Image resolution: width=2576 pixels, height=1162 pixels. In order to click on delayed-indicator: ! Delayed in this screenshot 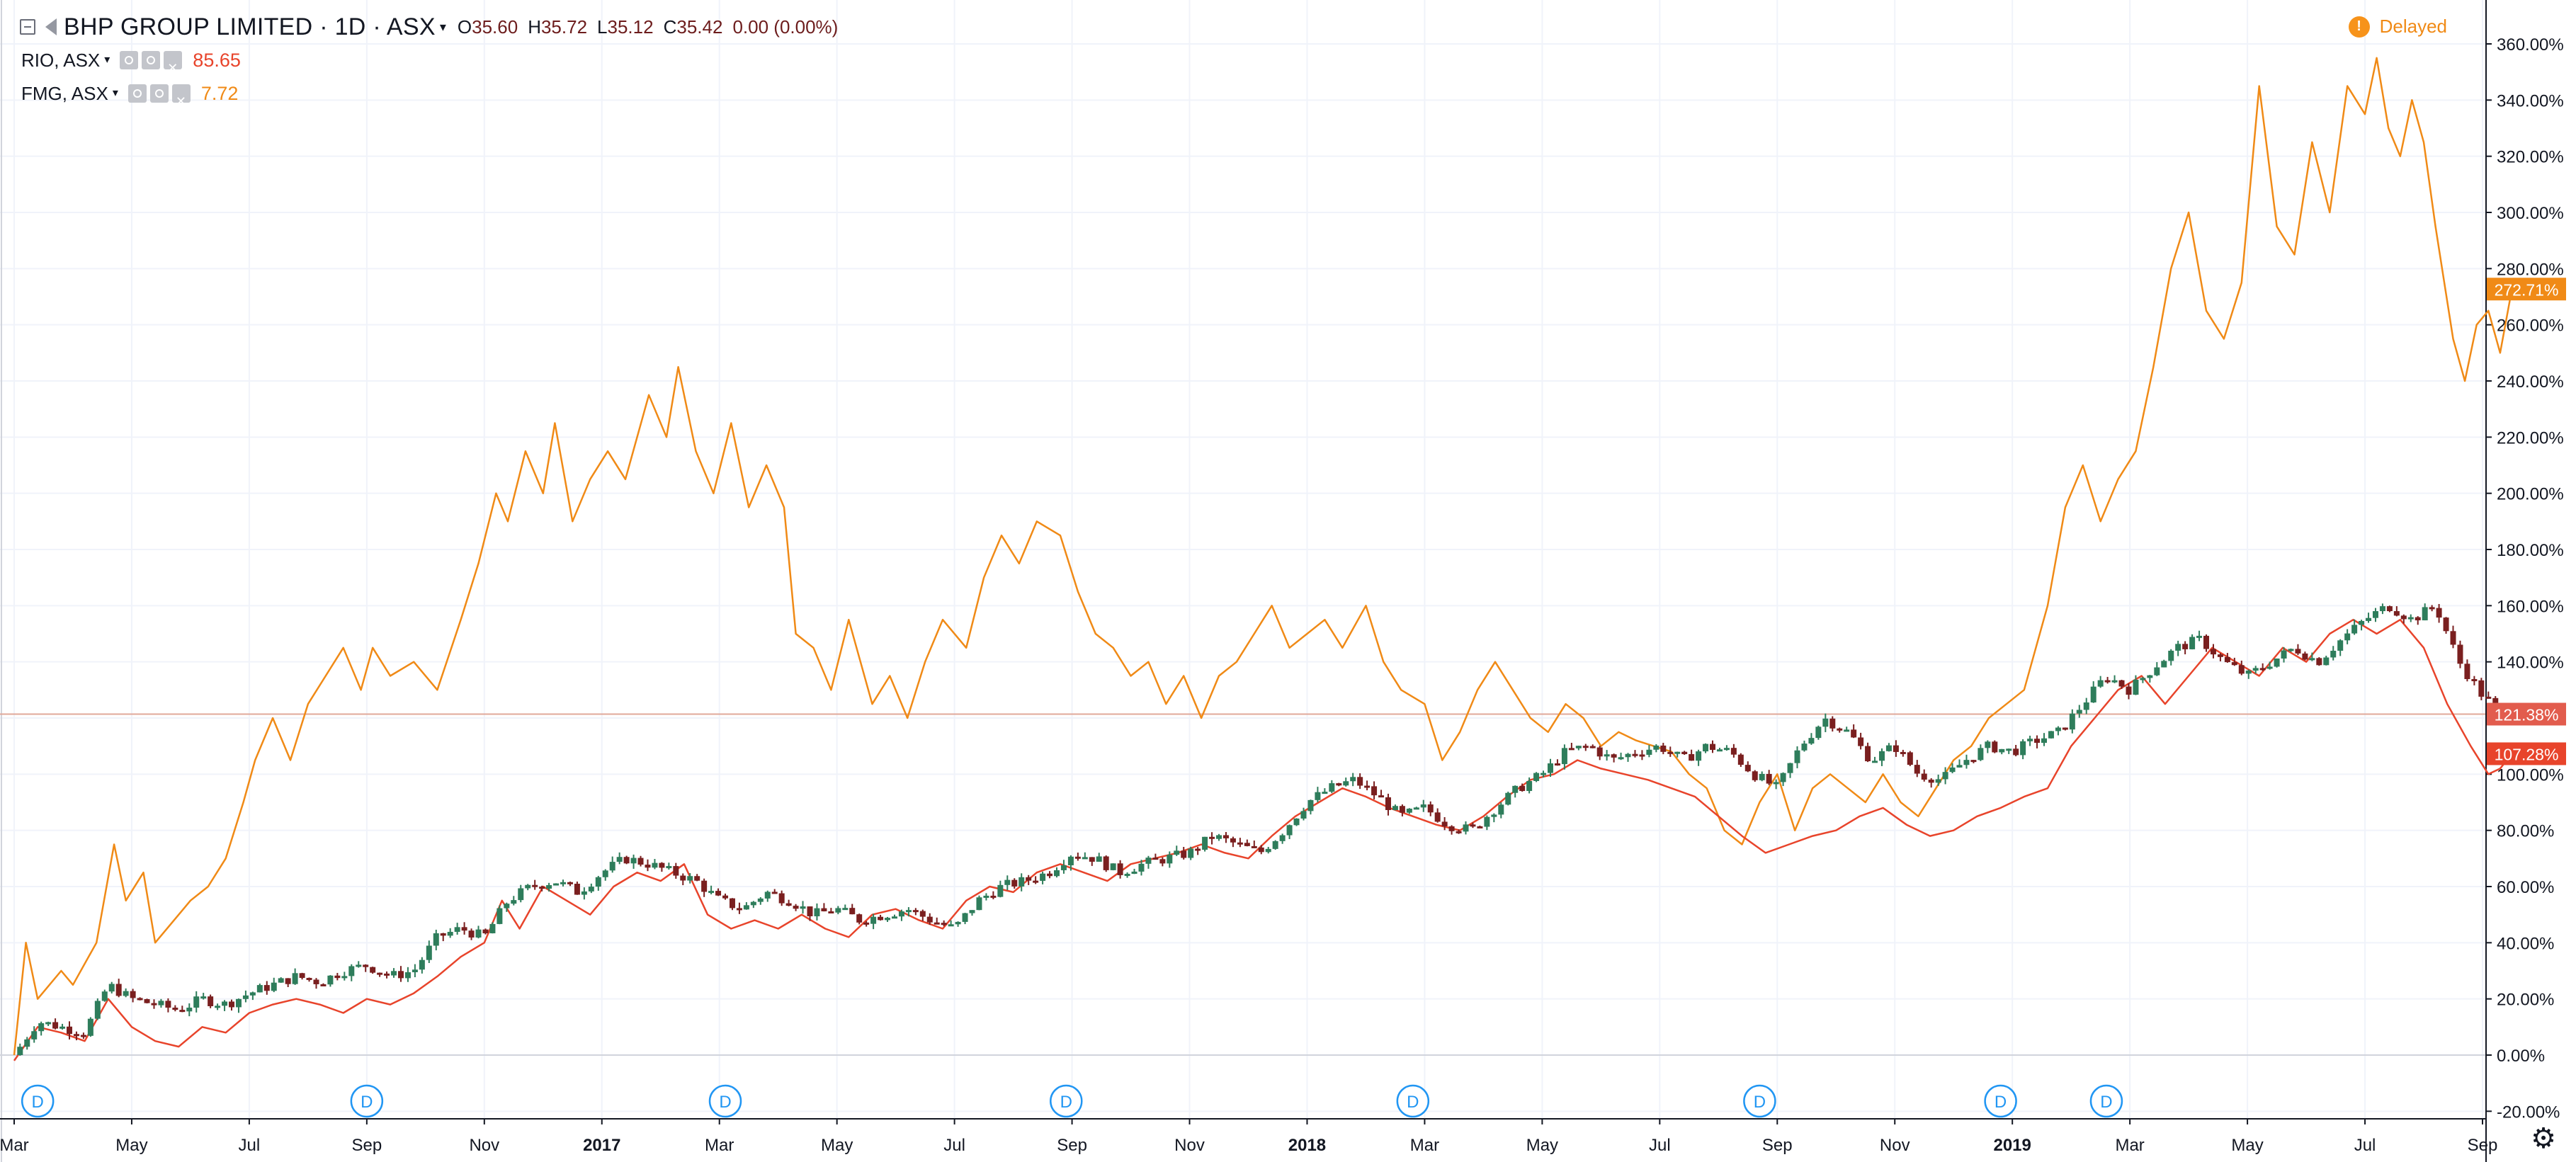, I will do `click(2397, 27)`.